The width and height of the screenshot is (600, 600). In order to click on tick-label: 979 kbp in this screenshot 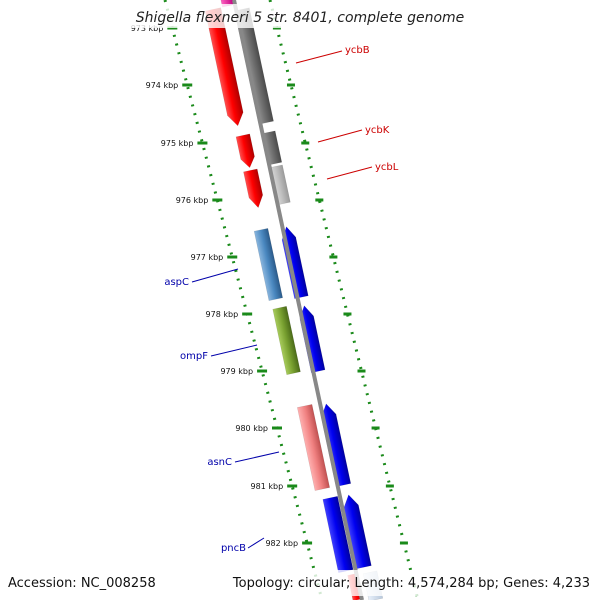, I will do `click(236, 371)`.